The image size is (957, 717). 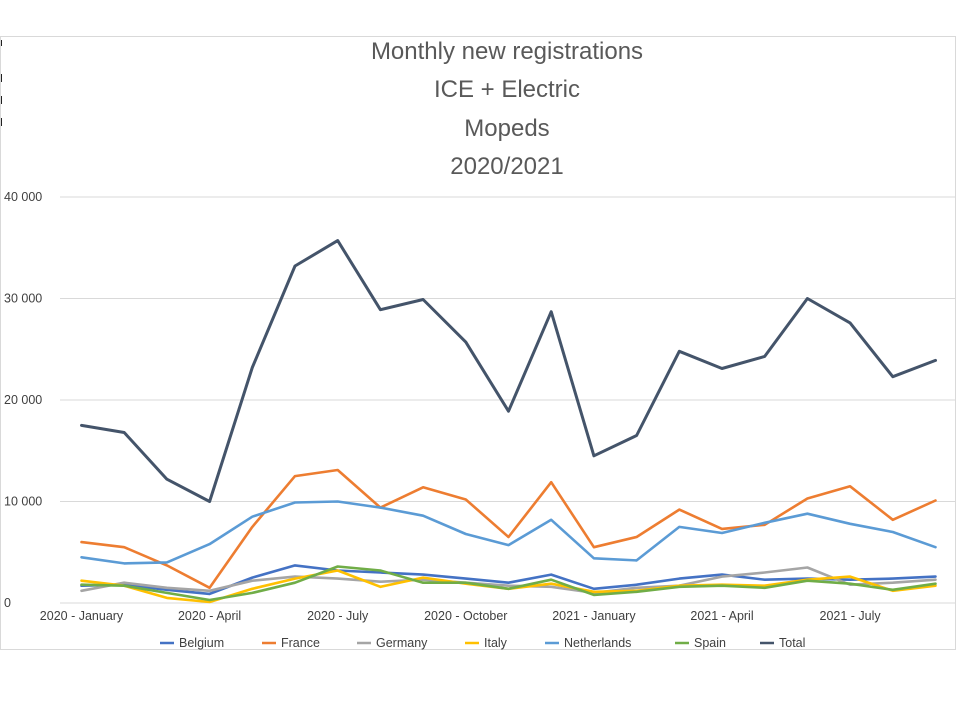 I want to click on legend-label: Germany, so click(x=402, y=643).